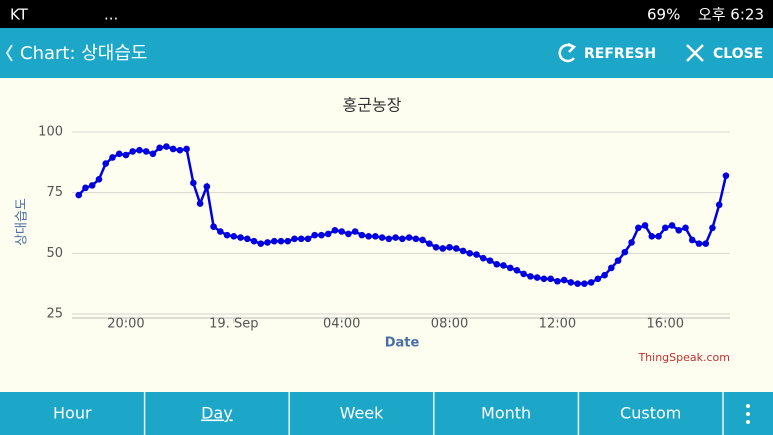 The image size is (773, 435). I want to click on clock: 오후 6:23, so click(731, 15).